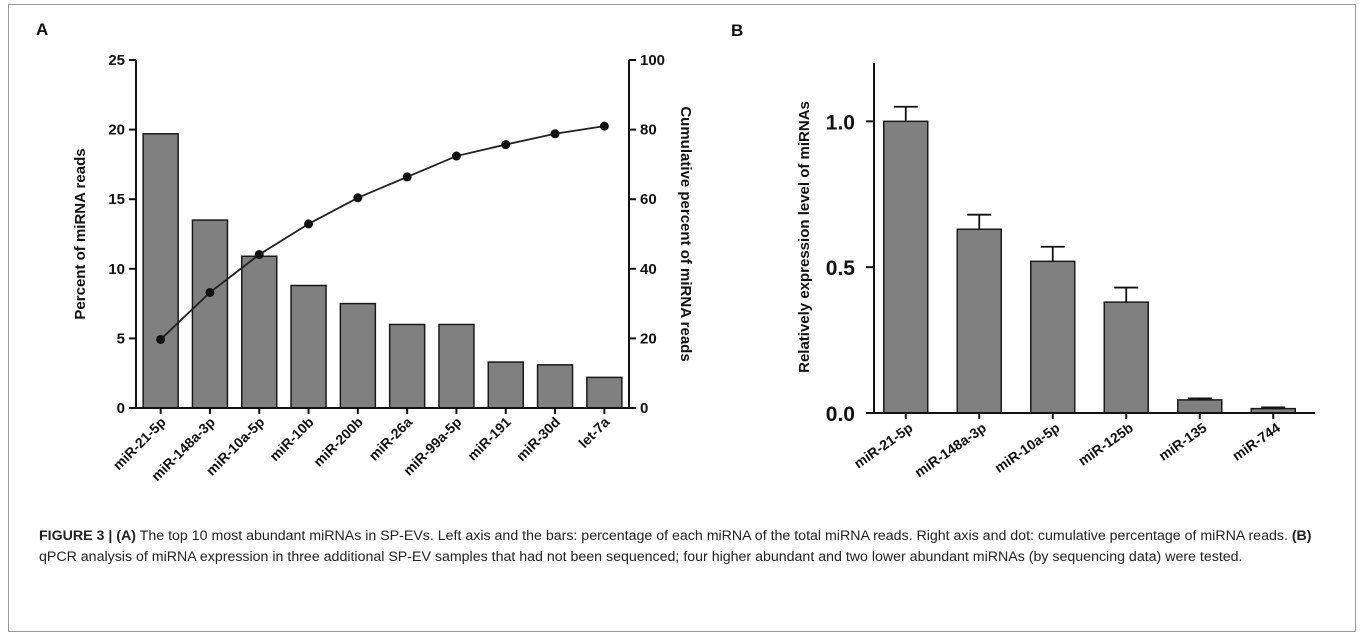  What do you see at coordinates (737, 30) in the screenshot?
I see `panel-b-letter: B` at bounding box center [737, 30].